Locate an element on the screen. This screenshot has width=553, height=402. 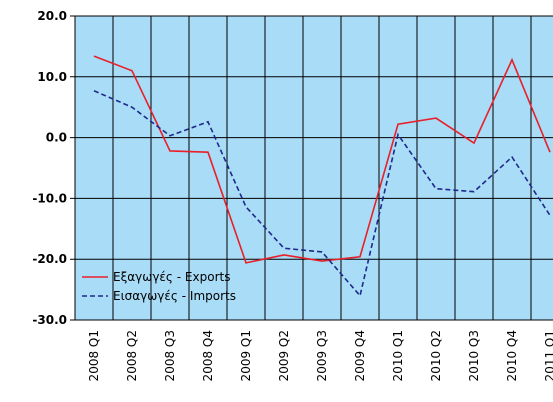
y-tick-label: -30.0 is located at coordinates (49, 320).